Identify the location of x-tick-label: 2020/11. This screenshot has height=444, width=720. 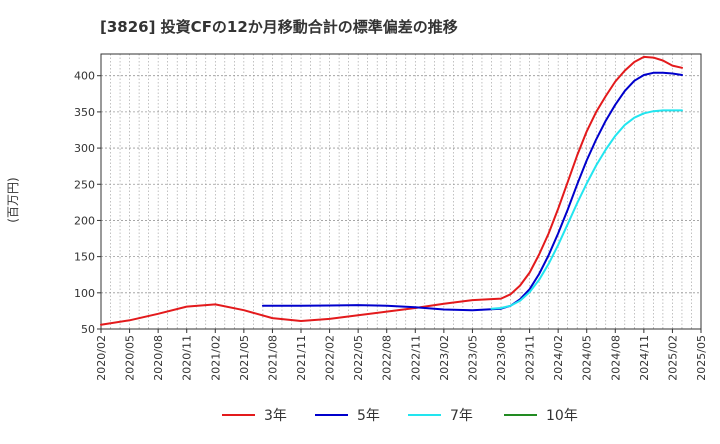
(187, 358).